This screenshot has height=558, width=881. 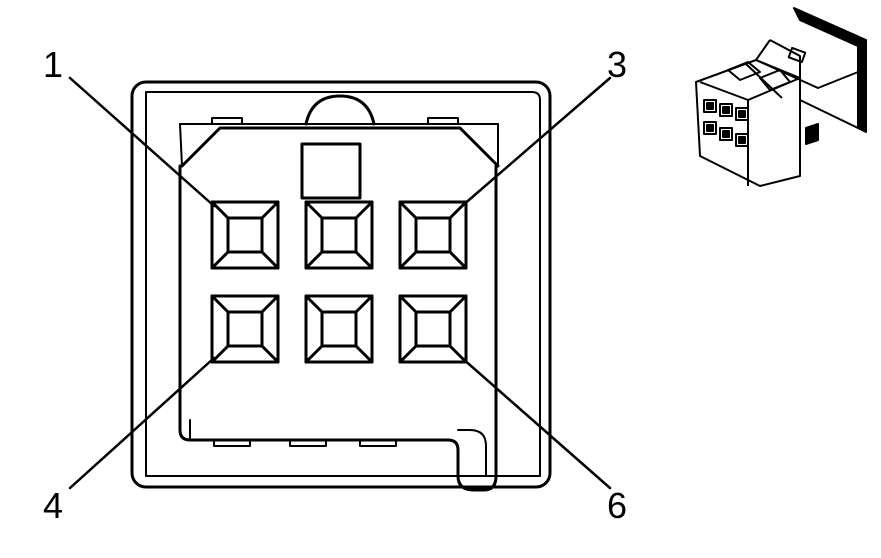 What do you see at coordinates (617, 64) in the screenshot?
I see `pin-label-3: 3` at bounding box center [617, 64].